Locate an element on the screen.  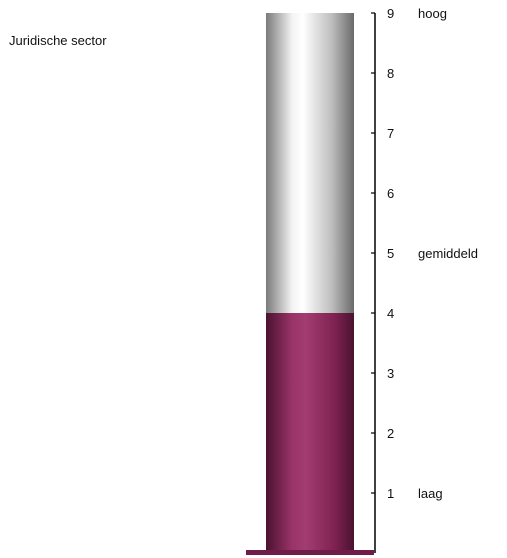
y-tick-label: 2 is located at coordinates (390, 433).